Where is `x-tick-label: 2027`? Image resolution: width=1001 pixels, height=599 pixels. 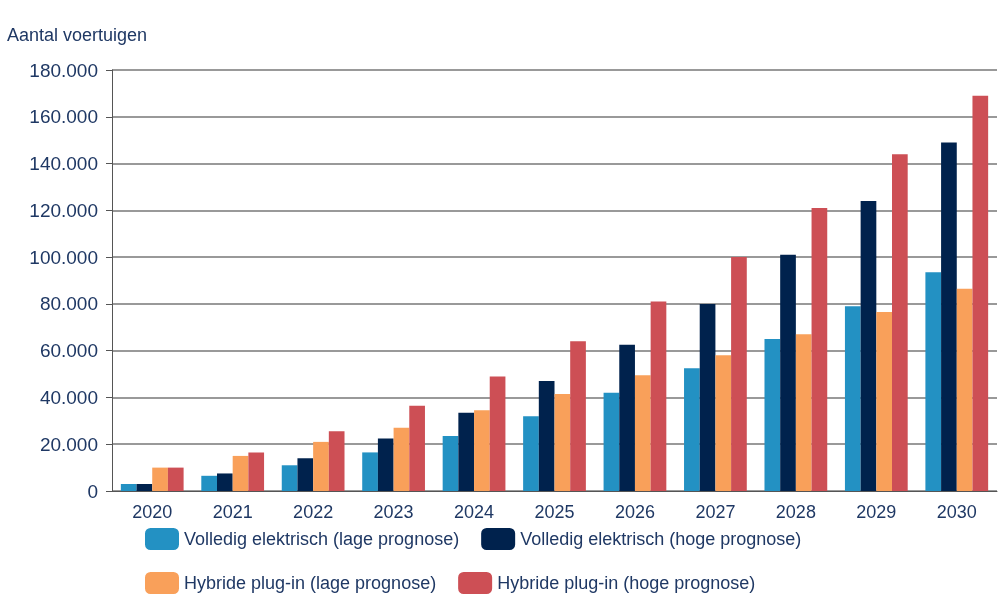
x-tick-label: 2027 is located at coordinates (715, 512).